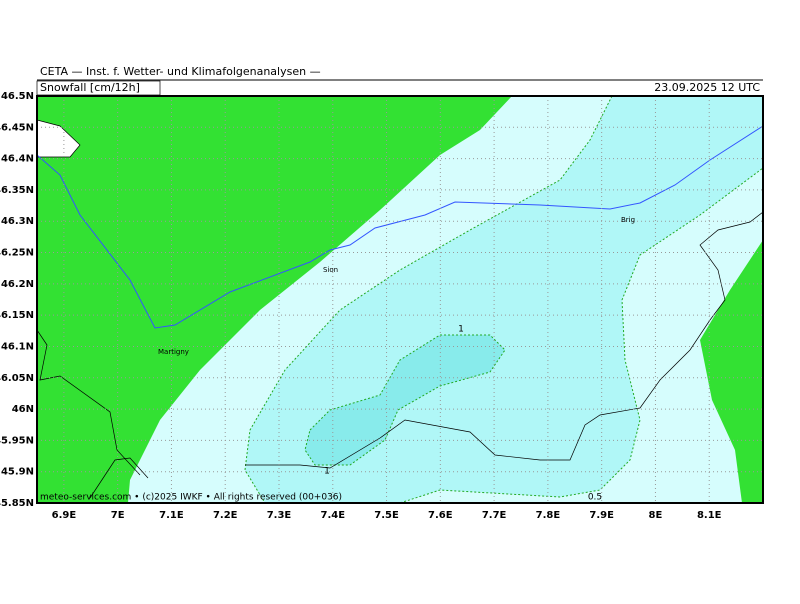 The width and height of the screenshot is (800, 604). Describe the element at coordinates (225, 515) in the screenshot. I see `lon-tick-label: 7.2E` at that location.